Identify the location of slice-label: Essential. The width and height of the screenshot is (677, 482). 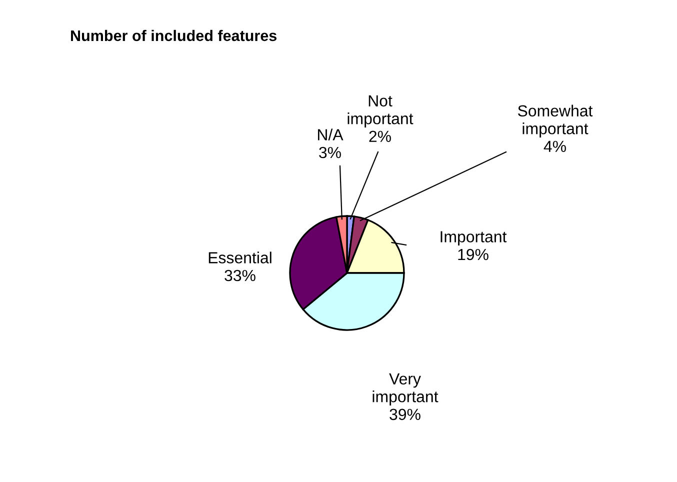
(240, 258).